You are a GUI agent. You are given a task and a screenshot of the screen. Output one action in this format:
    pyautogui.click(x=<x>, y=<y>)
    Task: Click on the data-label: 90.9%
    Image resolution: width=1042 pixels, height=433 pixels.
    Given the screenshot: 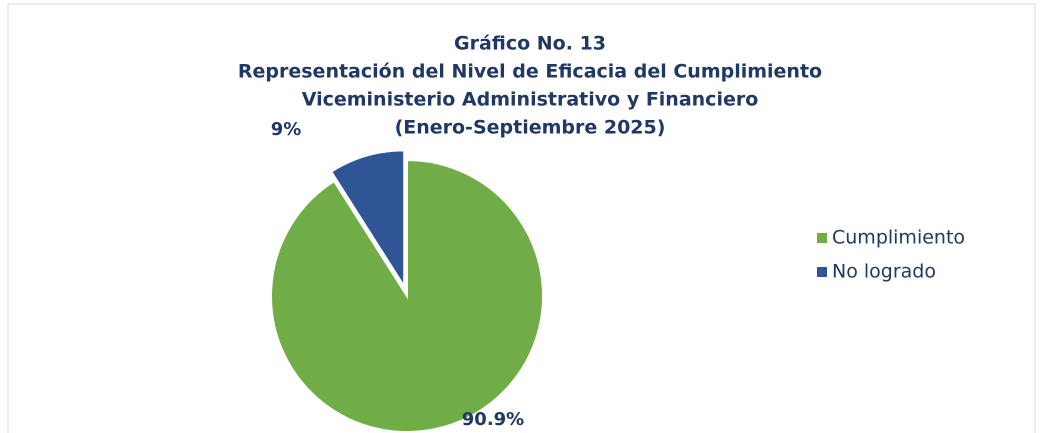 What is the action you would take?
    pyautogui.click(x=493, y=419)
    